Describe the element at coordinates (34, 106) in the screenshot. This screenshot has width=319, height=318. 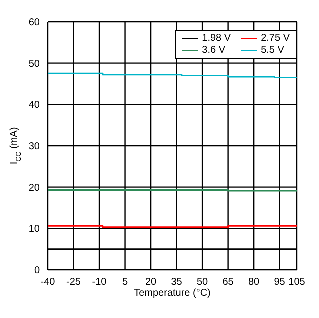
I see `y-tick-label: 40` at that location.